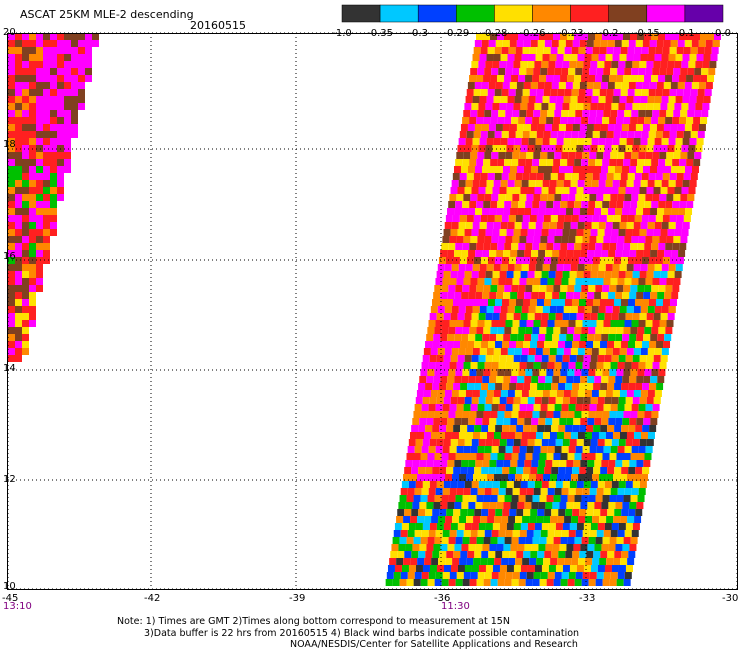  I want to click on lon-label-30: -30, so click(730, 598).